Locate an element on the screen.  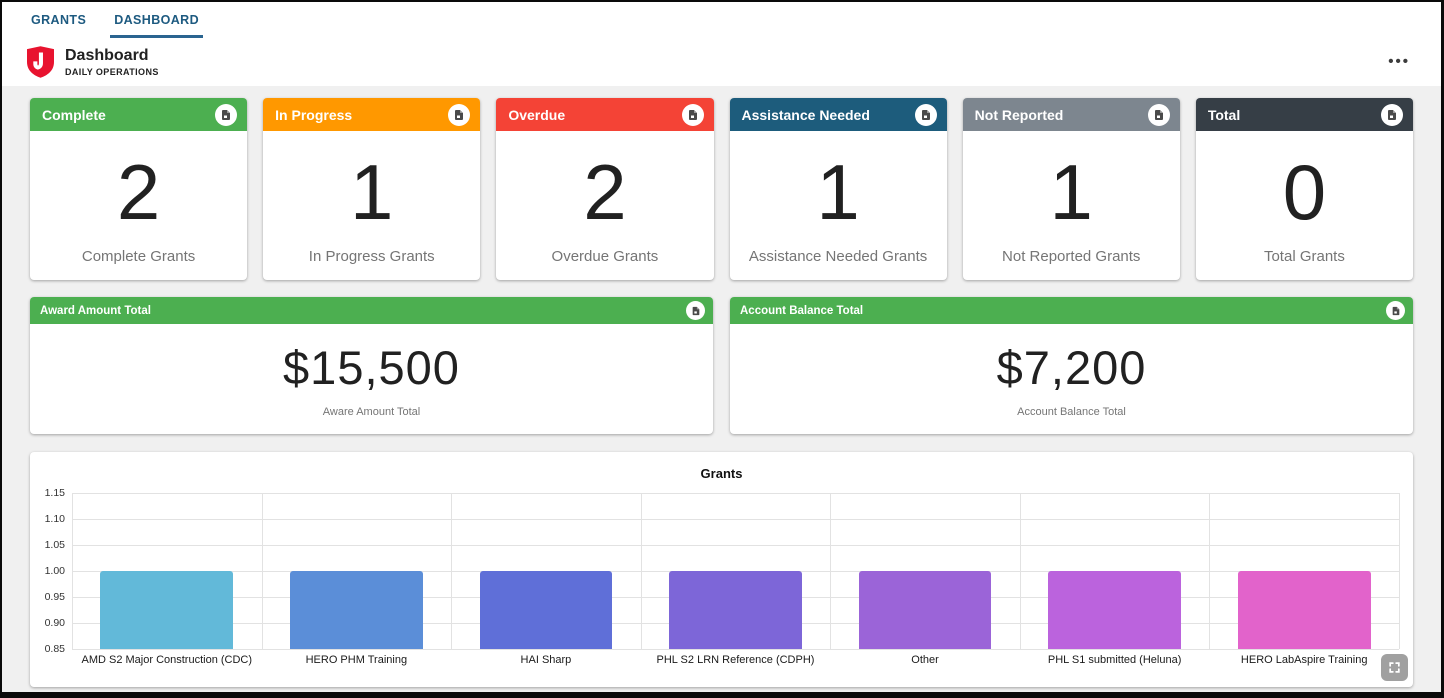
summary-card-header: Account Balance Total is located at coordinates (1071, 310).